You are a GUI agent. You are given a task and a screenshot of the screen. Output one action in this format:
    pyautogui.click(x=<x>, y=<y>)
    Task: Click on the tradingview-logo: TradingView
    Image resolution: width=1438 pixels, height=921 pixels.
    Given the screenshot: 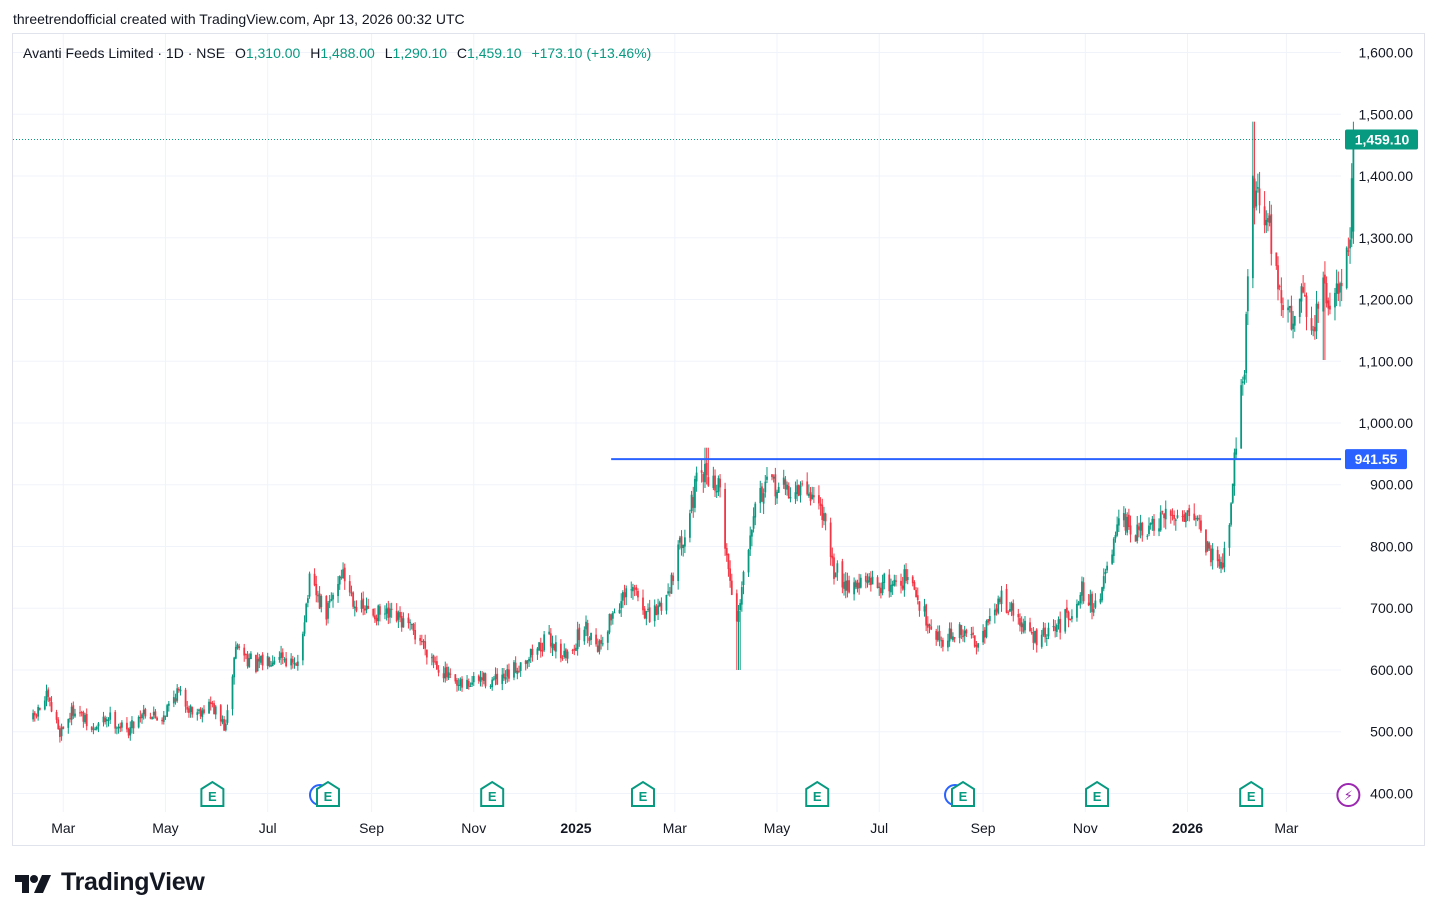 What is the action you would take?
    pyautogui.click(x=110, y=882)
    